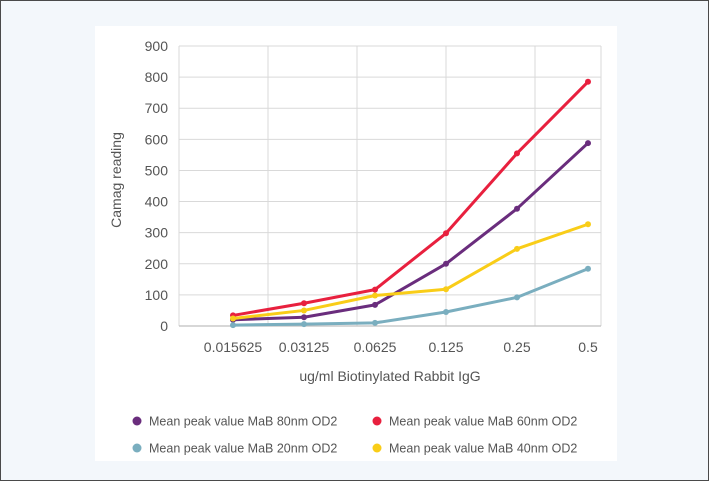 The height and width of the screenshot is (481, 709). I want to click on y-axis-ticks: 0 100 200 300 400 500 600 700 800 900, so click(157, 186).